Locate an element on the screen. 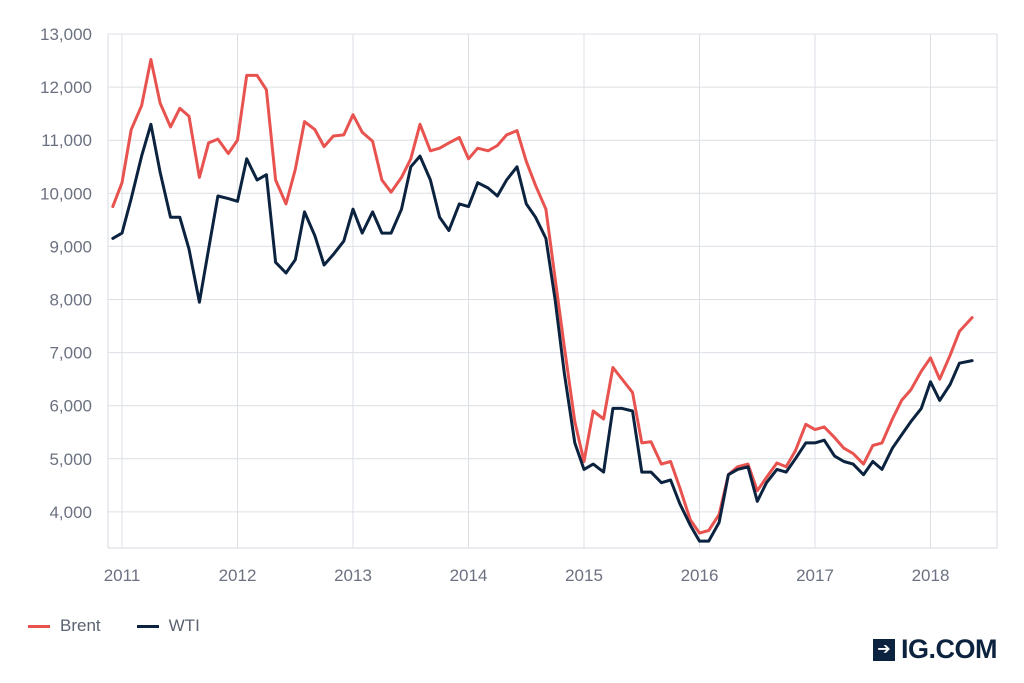  y-tick-label: 12,000 is located at coordinates (66, 87).